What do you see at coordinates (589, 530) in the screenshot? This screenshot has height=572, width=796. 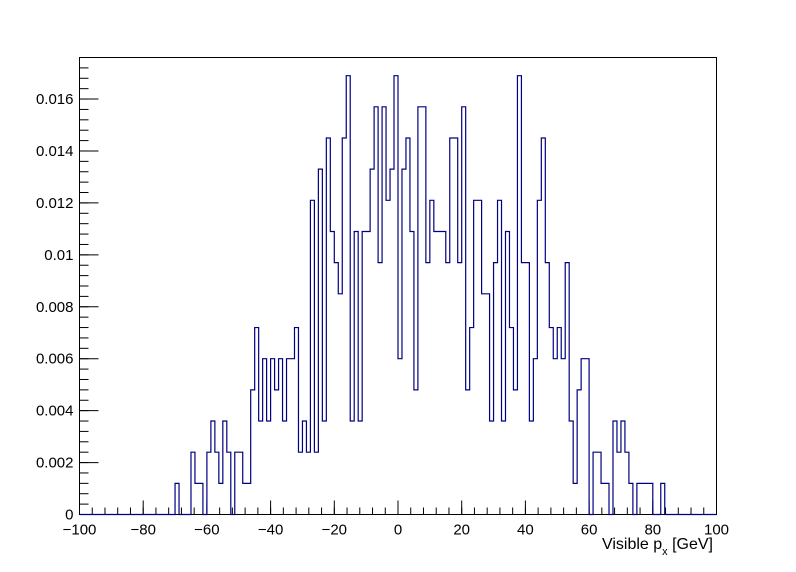 I see `x-tick-label: 60` at bounding box center [589, 530].